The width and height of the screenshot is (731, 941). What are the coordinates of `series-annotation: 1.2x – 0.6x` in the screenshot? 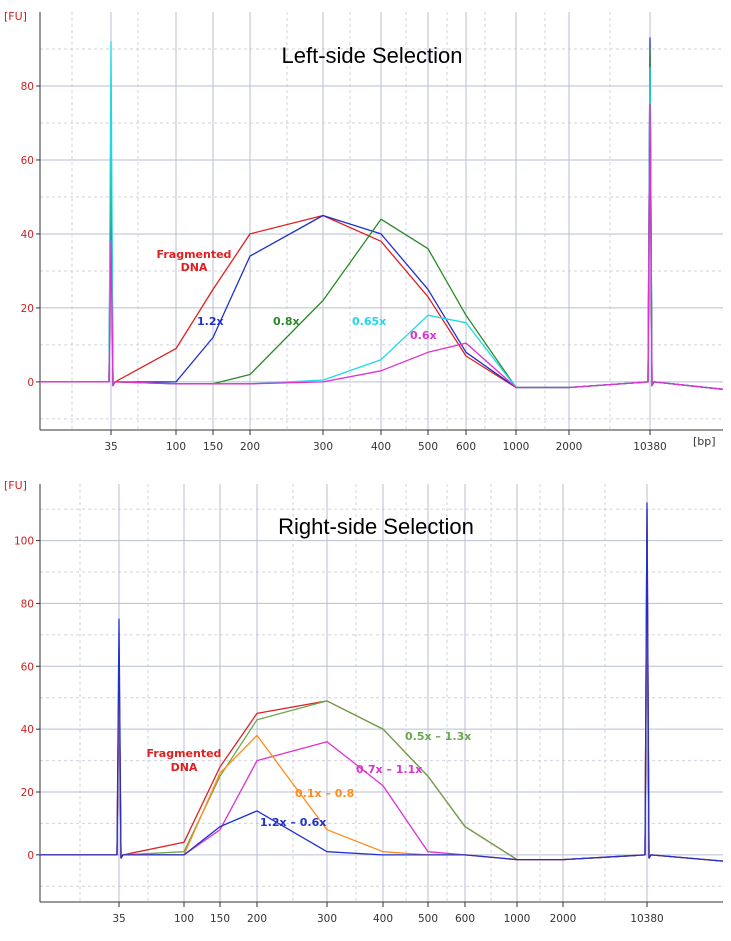 It's located at (293, 822).